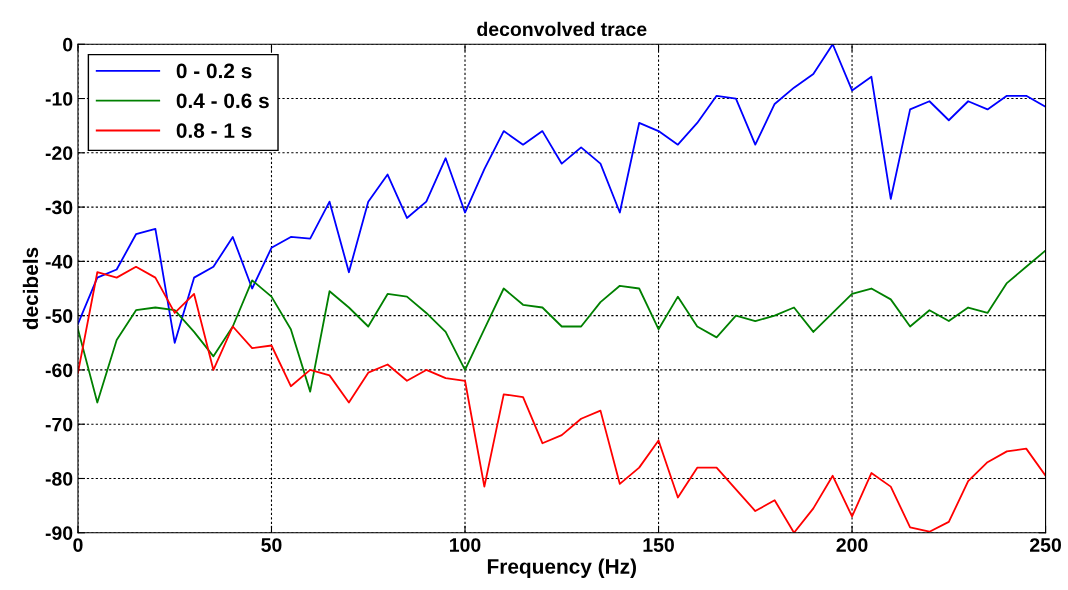  I want to click on x-tick-label: 100, so click(465, 545).